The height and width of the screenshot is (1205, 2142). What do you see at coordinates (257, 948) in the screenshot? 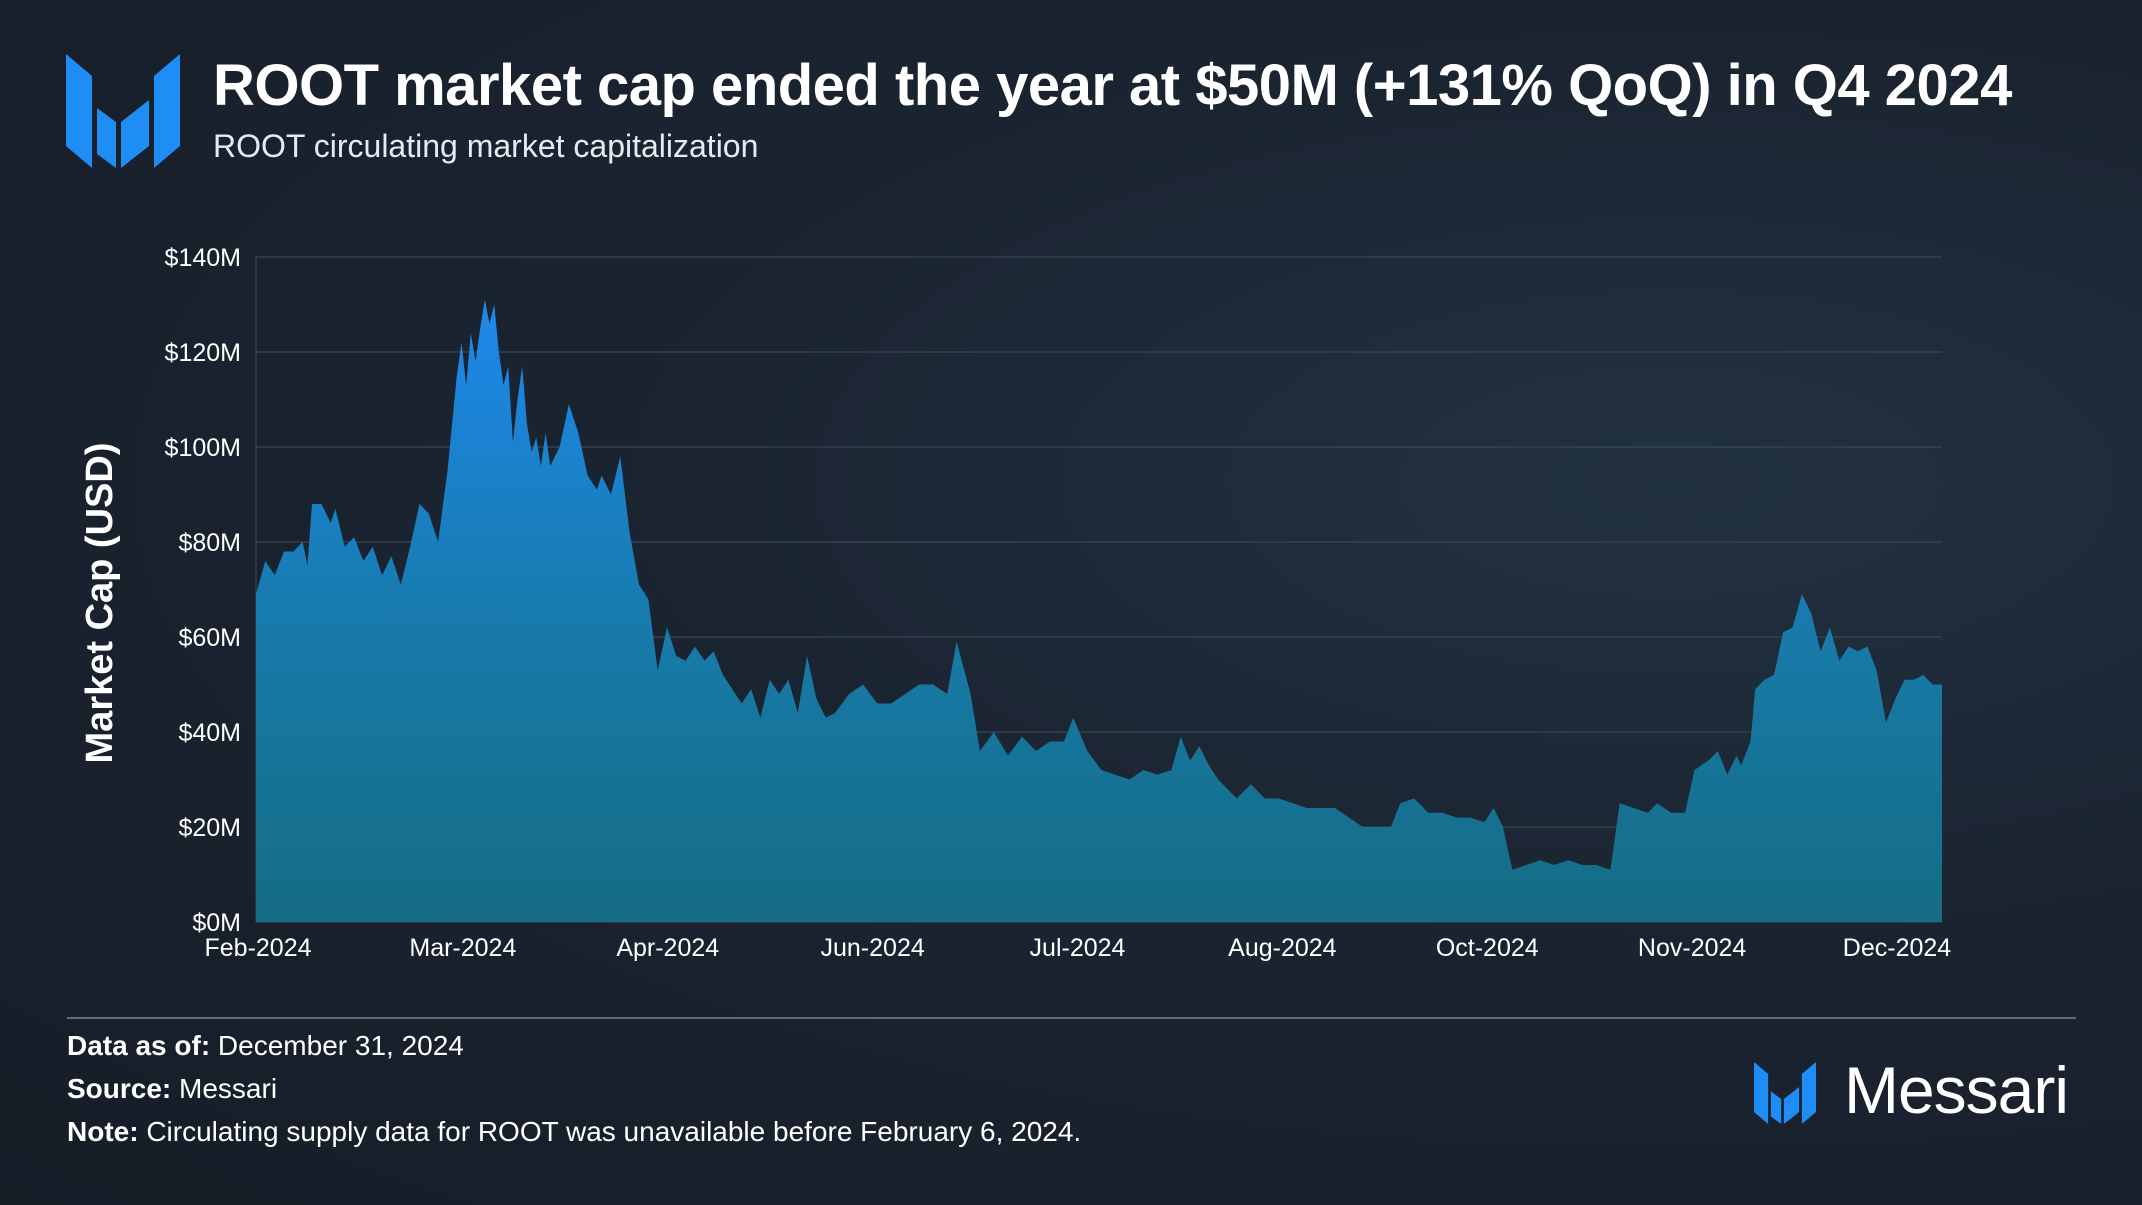
I see `x-tick-label: Feb-2024` at bounding box center [257, 948].